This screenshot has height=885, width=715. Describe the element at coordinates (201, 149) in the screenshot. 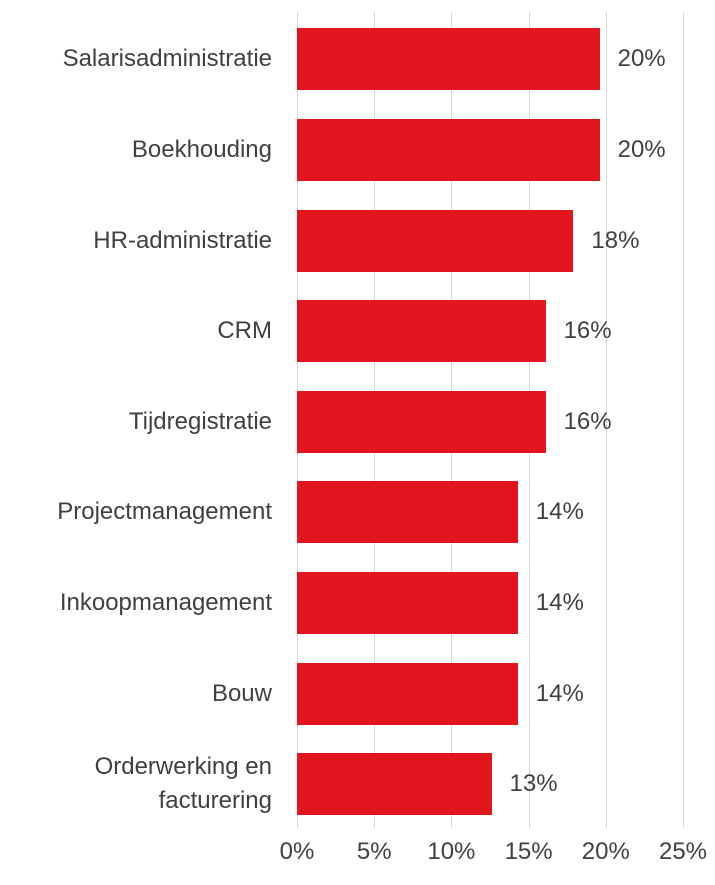

I see `y-tick-label: Boekhouding` at that location.